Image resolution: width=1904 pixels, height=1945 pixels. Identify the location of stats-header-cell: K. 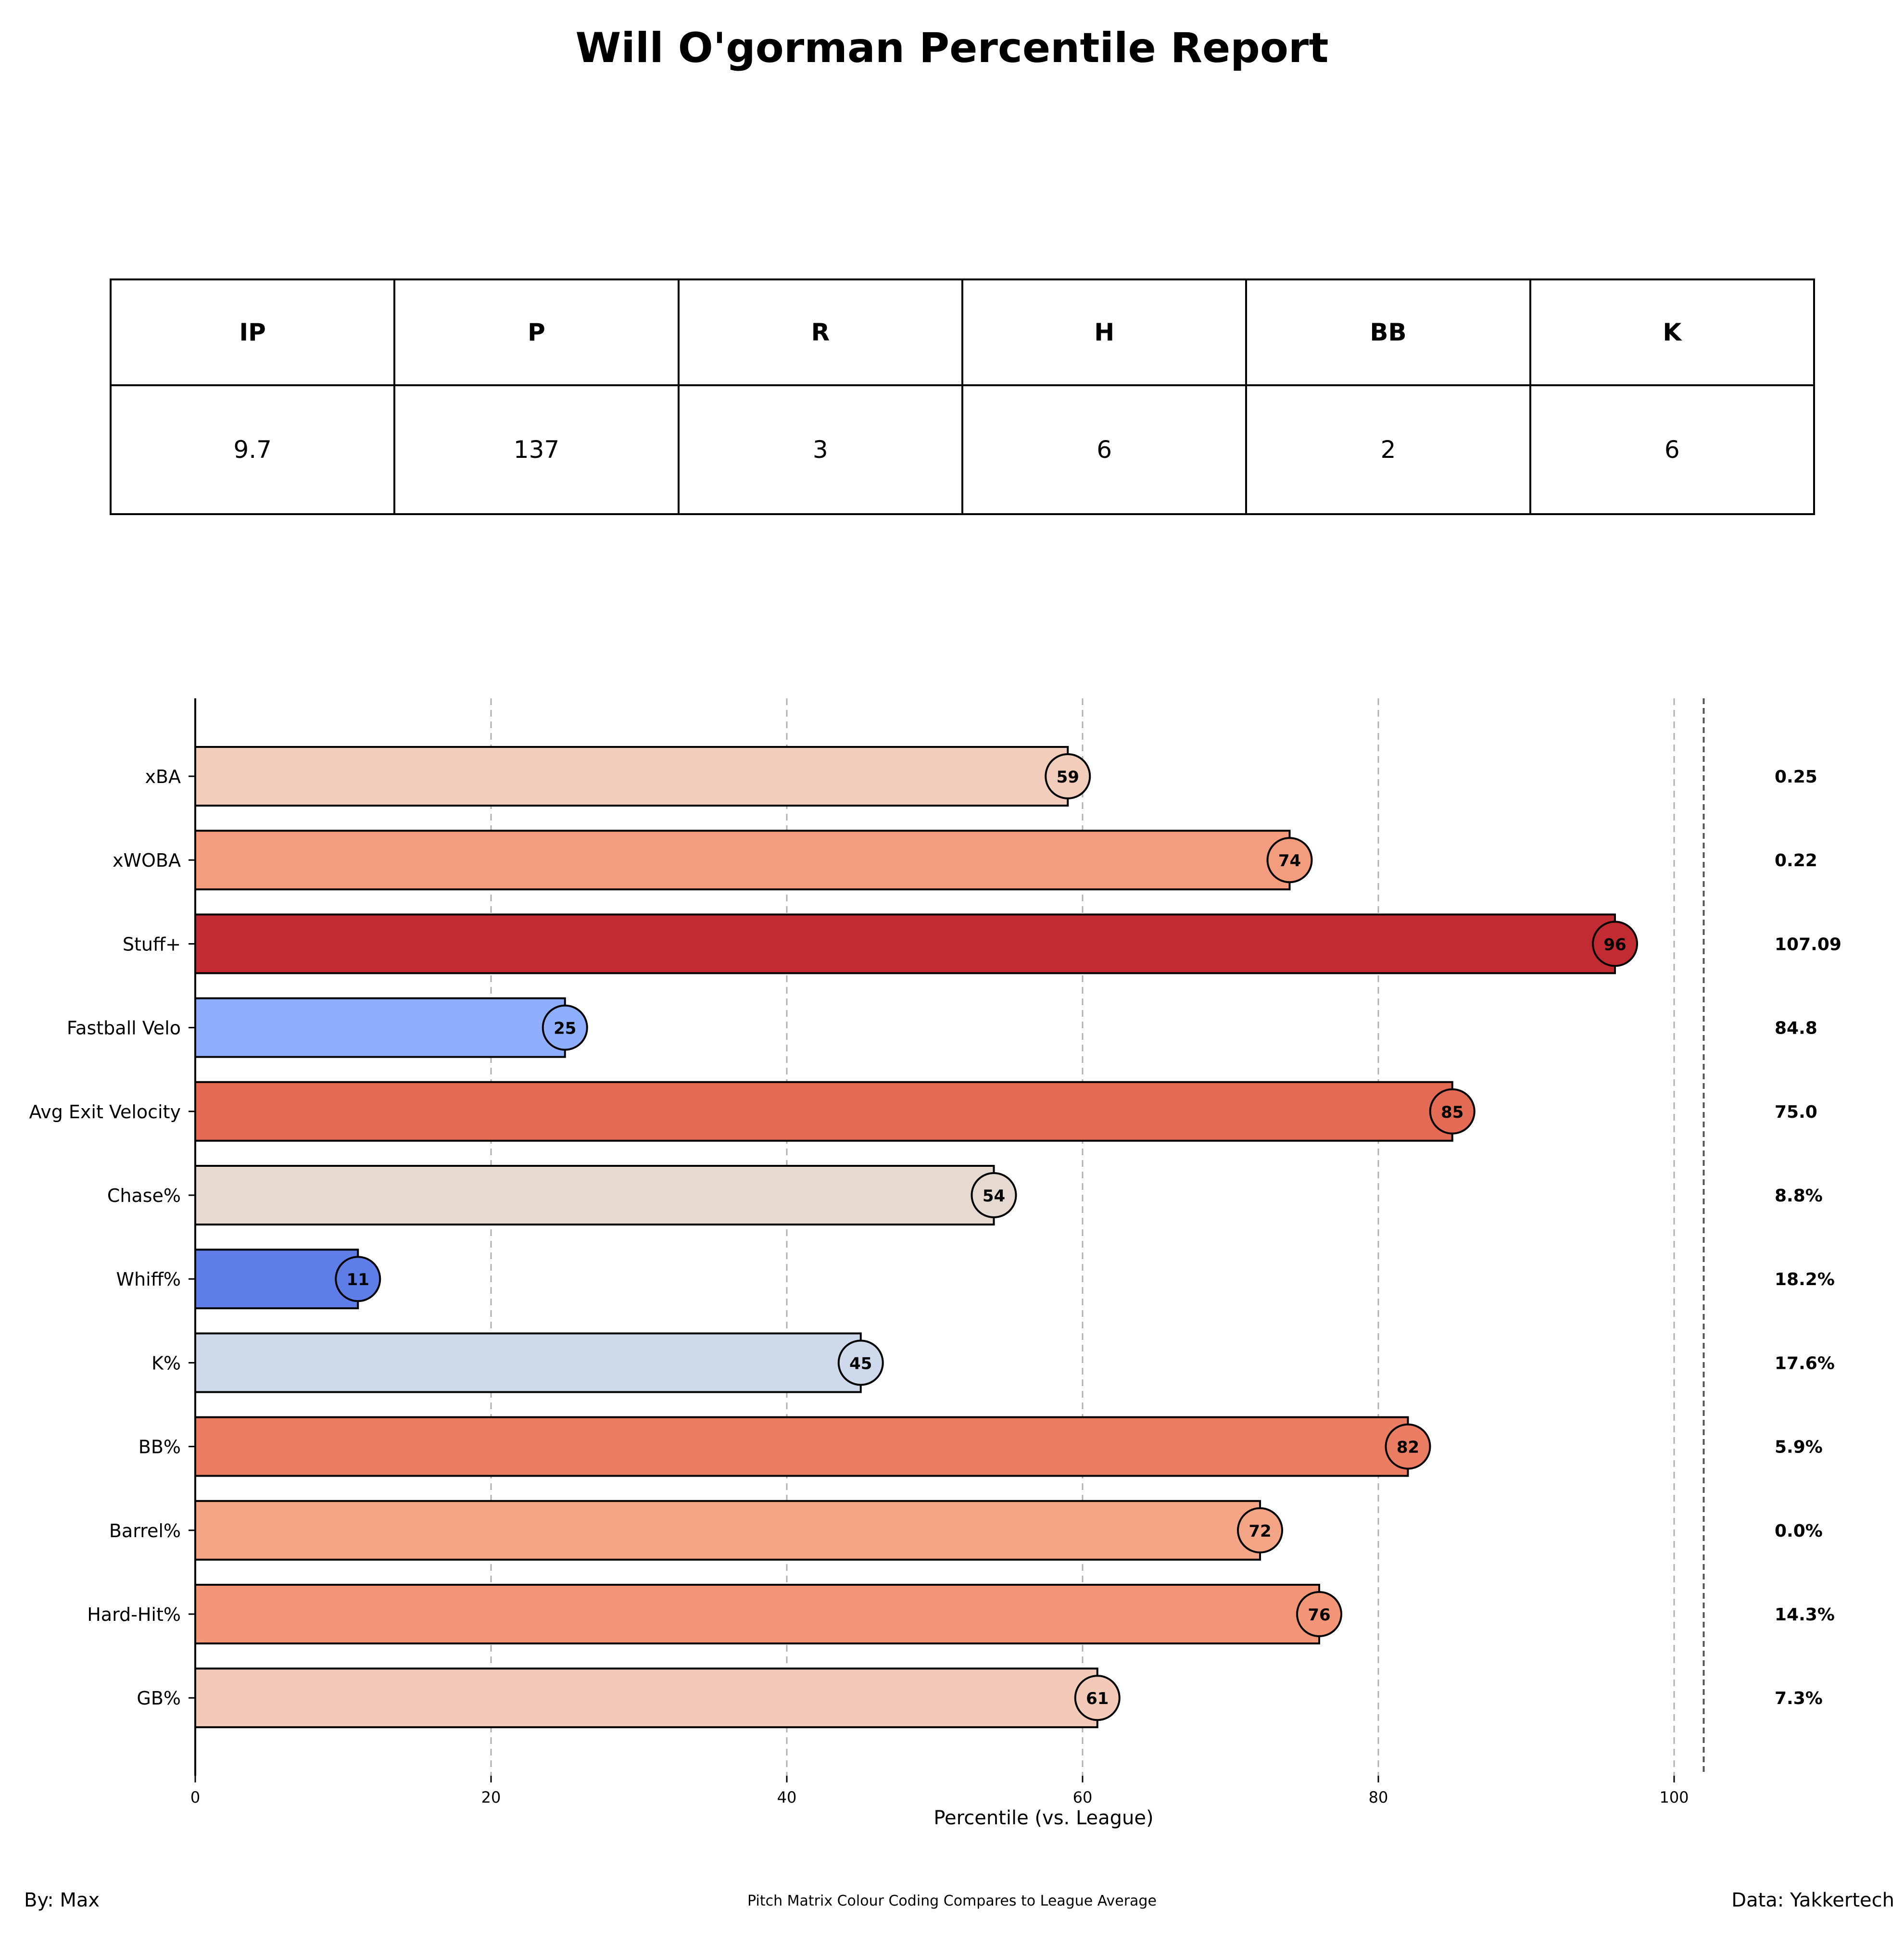
(1672, 332).